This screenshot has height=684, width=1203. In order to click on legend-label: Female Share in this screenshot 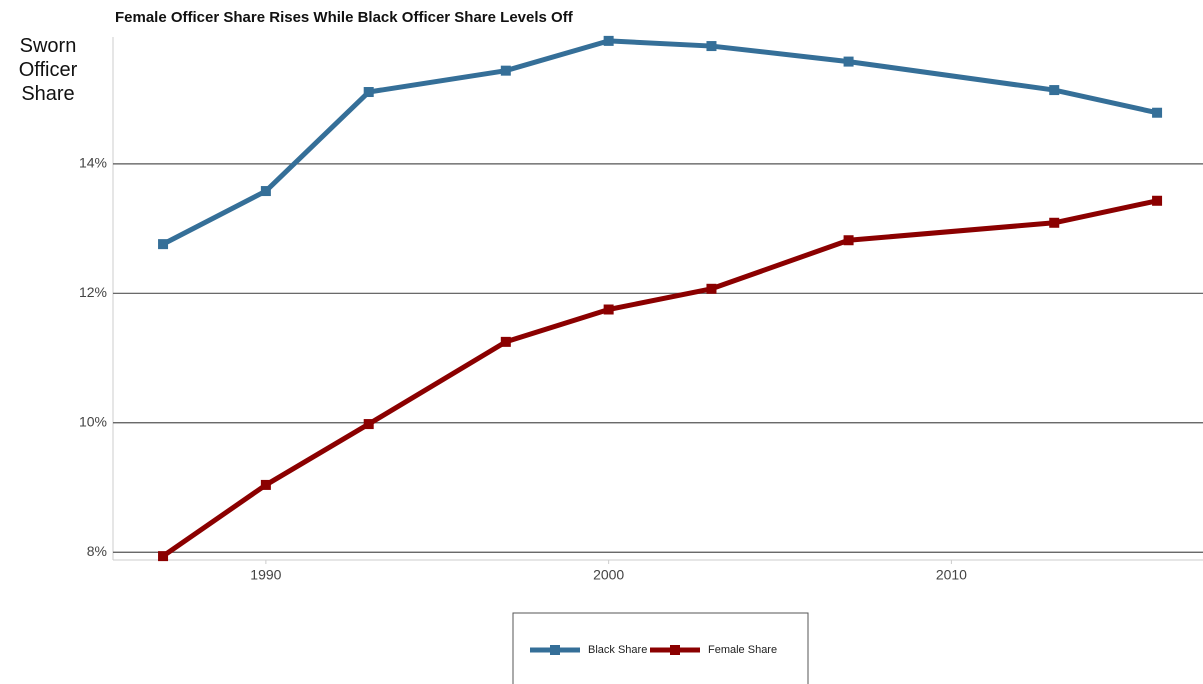, I will do `click(742, 650)`.